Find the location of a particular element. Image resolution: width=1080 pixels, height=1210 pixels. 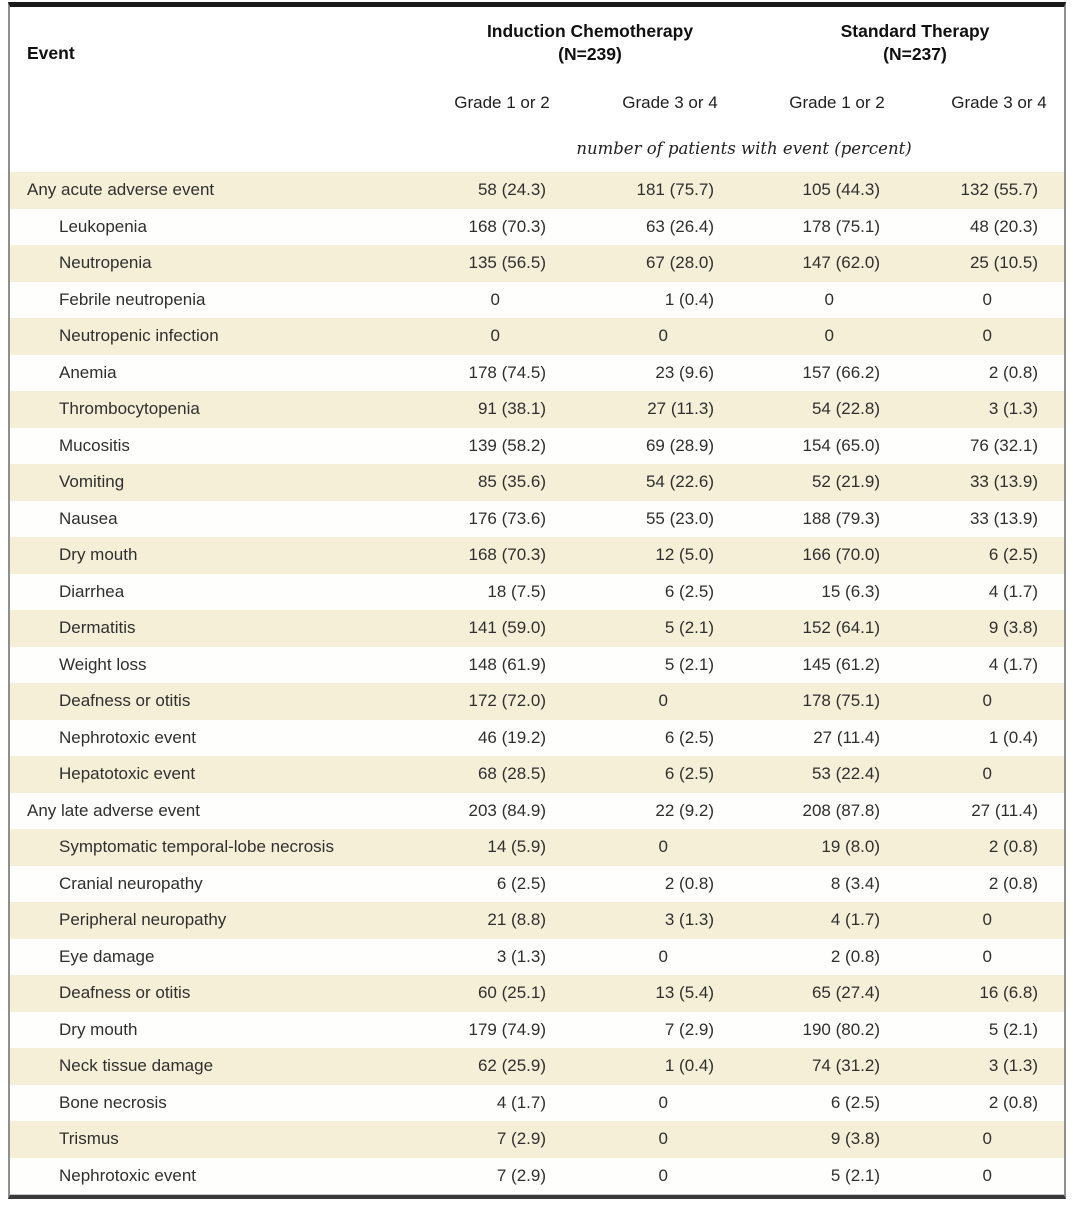

value-st-grade12: 105 (44.3) is located at coordinates (841, 190).